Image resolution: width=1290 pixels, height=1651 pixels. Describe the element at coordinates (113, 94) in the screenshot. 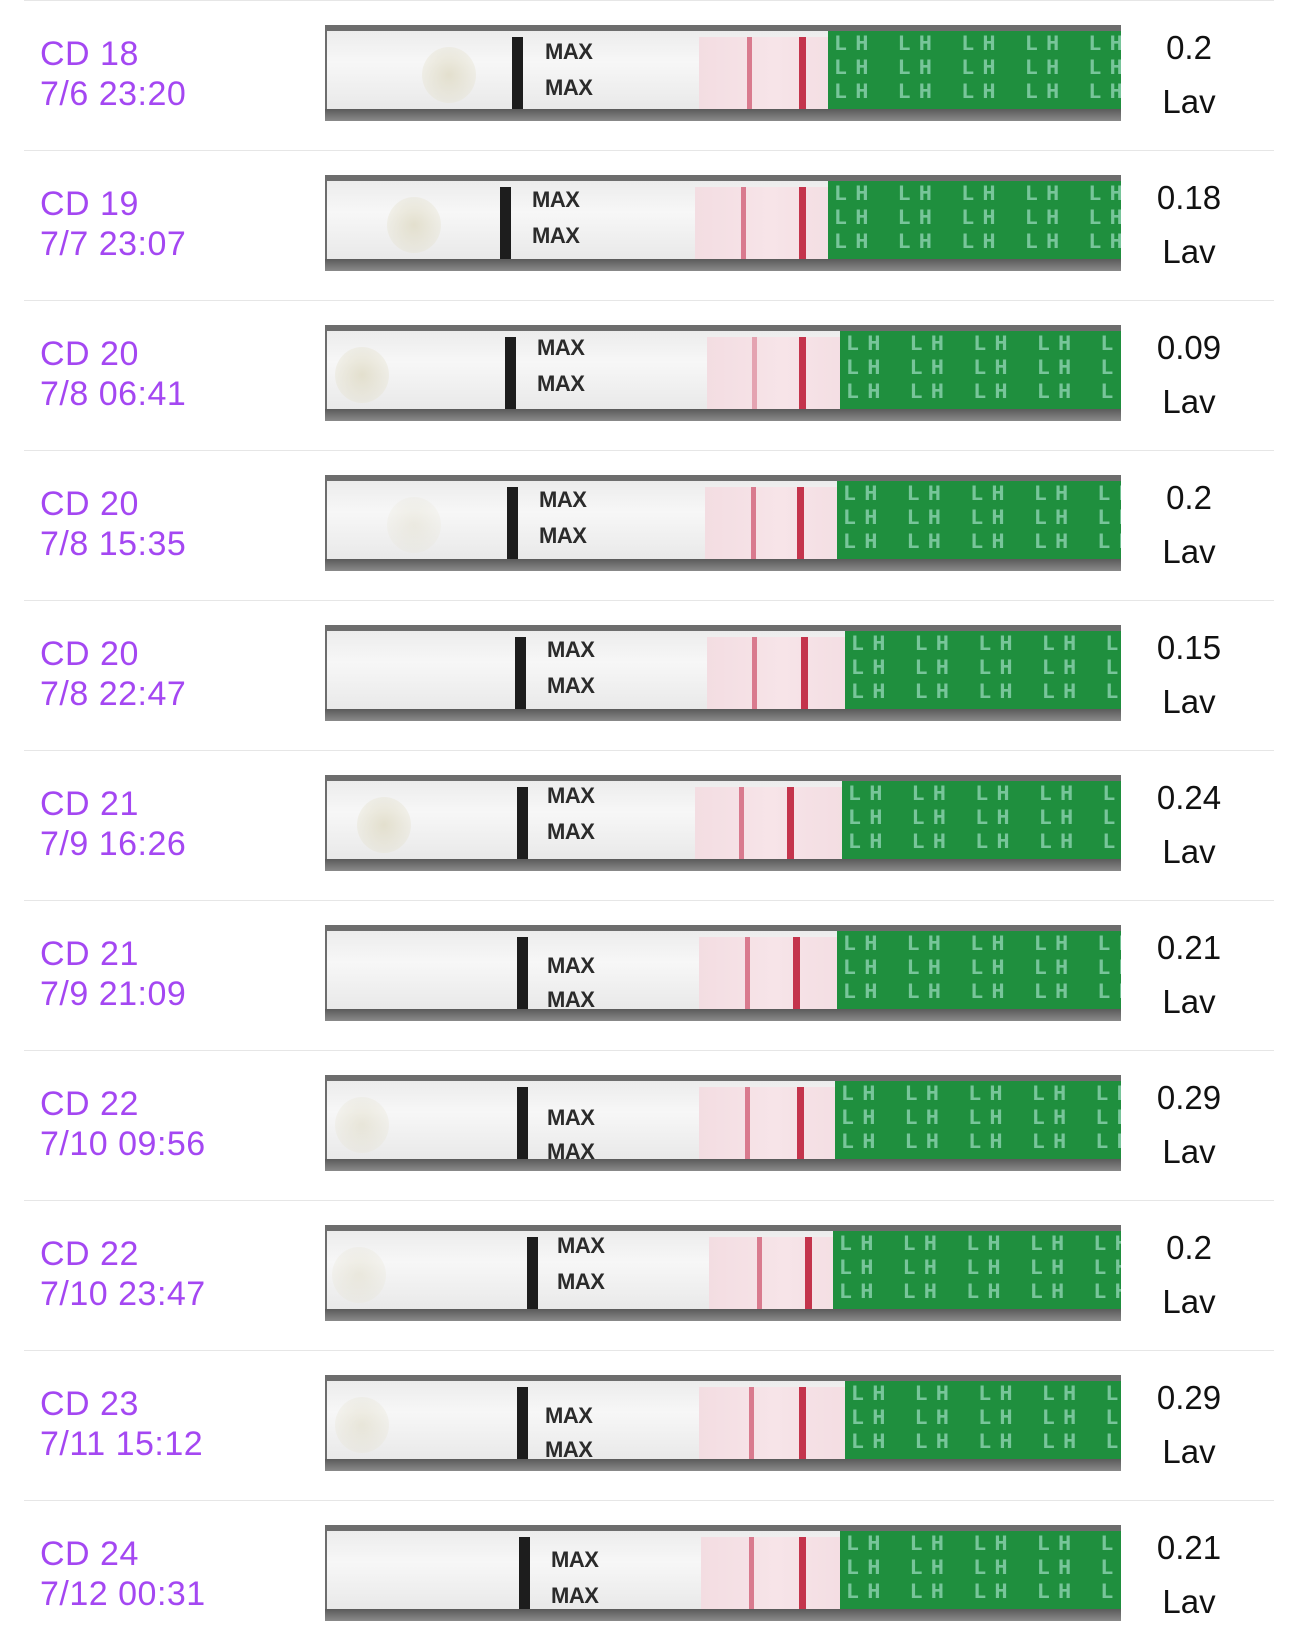

I see `datetime-label: 7/6 23:20` at that location.